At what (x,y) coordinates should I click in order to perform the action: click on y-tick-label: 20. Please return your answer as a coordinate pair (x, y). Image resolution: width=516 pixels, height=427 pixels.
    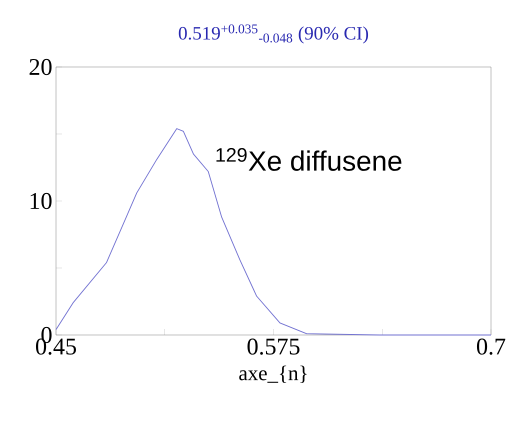
    Looking at the image, I should click on (41, 67).